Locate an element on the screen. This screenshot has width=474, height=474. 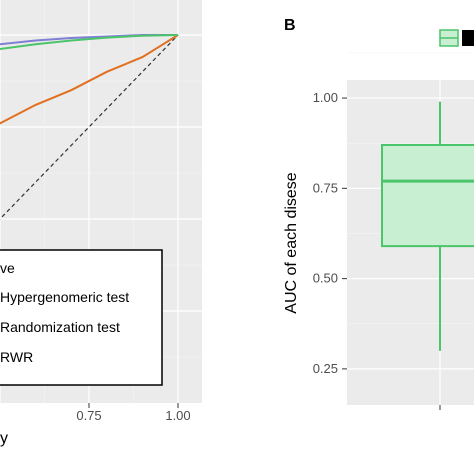
panel-b-label: B is located at coordinates (290, 25).